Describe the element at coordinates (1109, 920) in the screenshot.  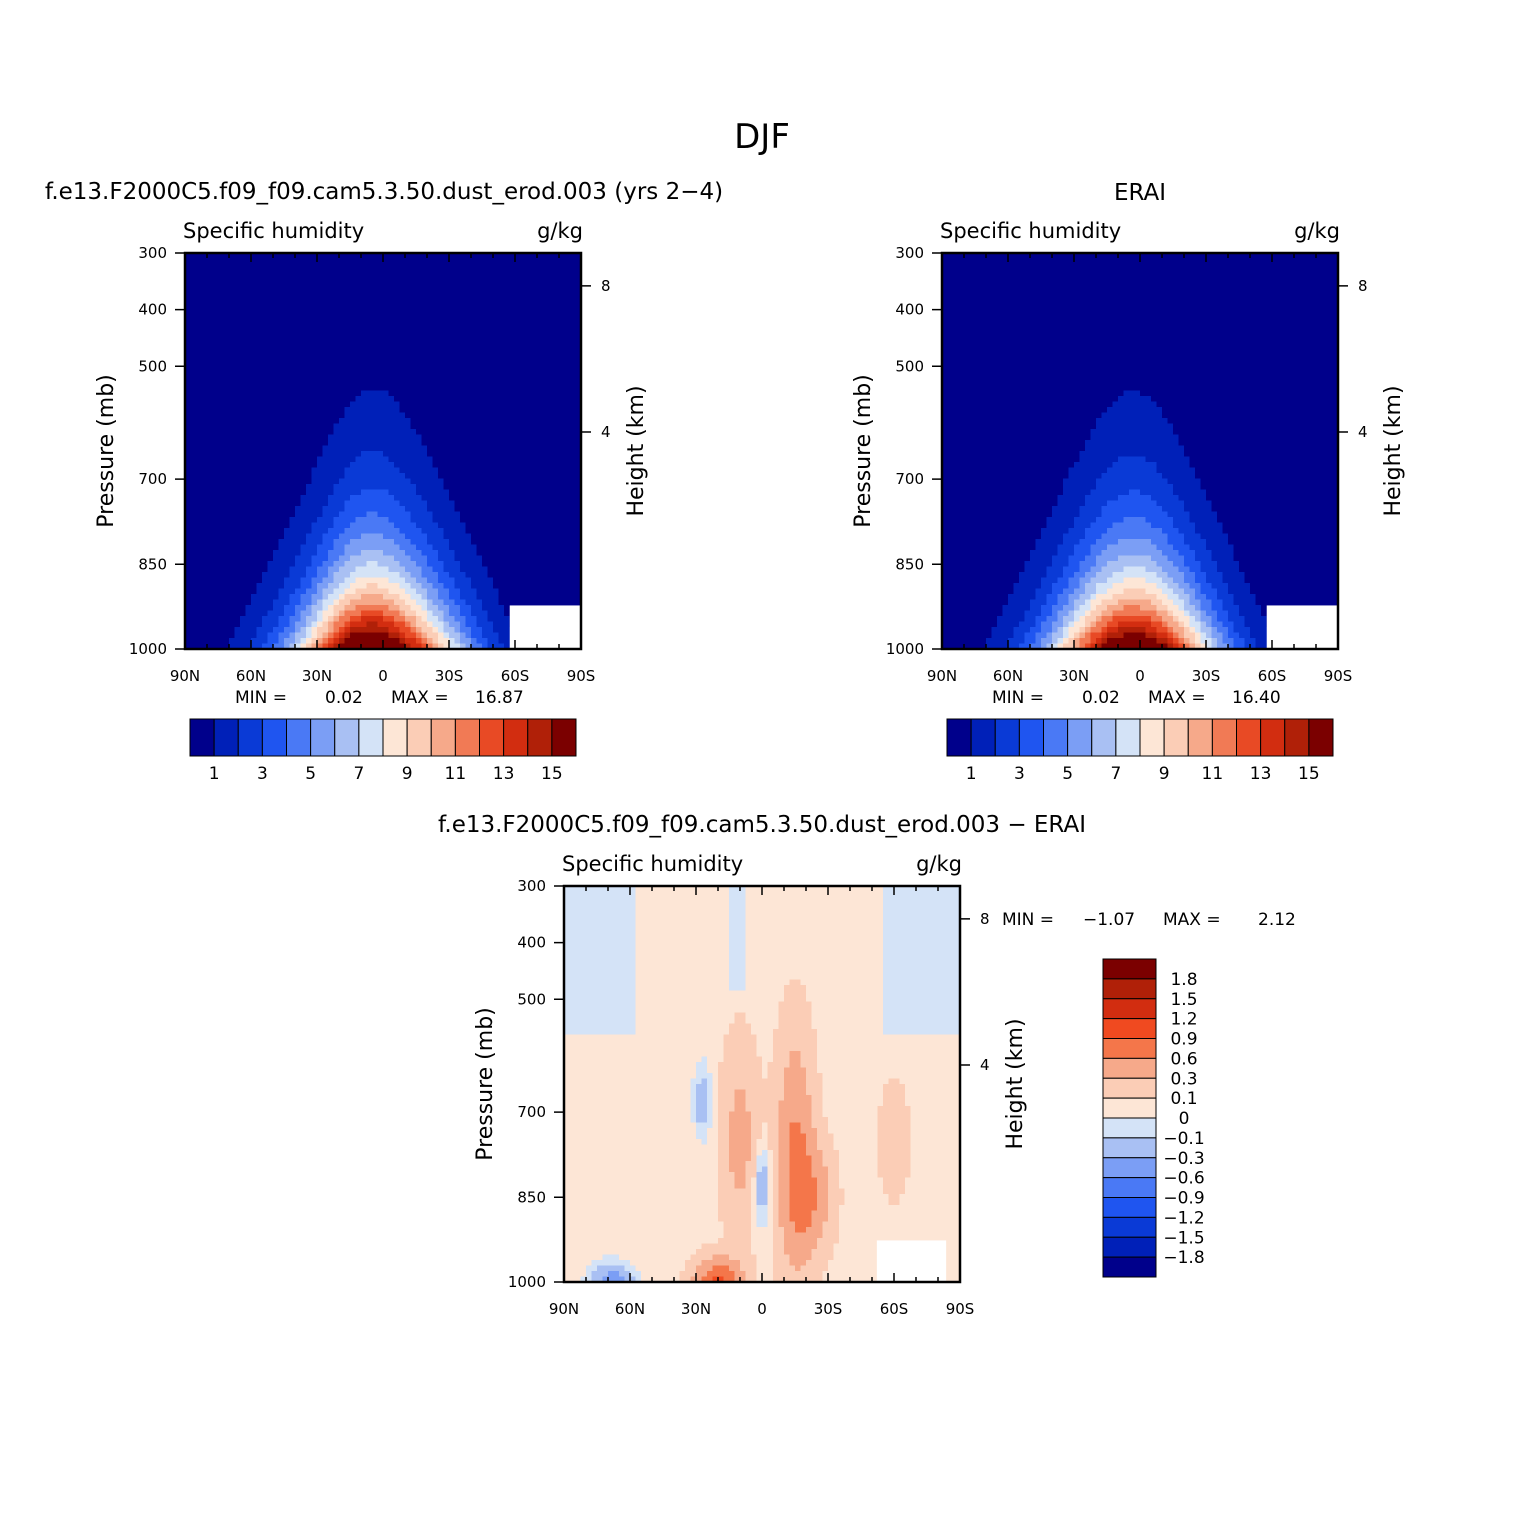
I see `stats-min-value: −1.07` at that location.